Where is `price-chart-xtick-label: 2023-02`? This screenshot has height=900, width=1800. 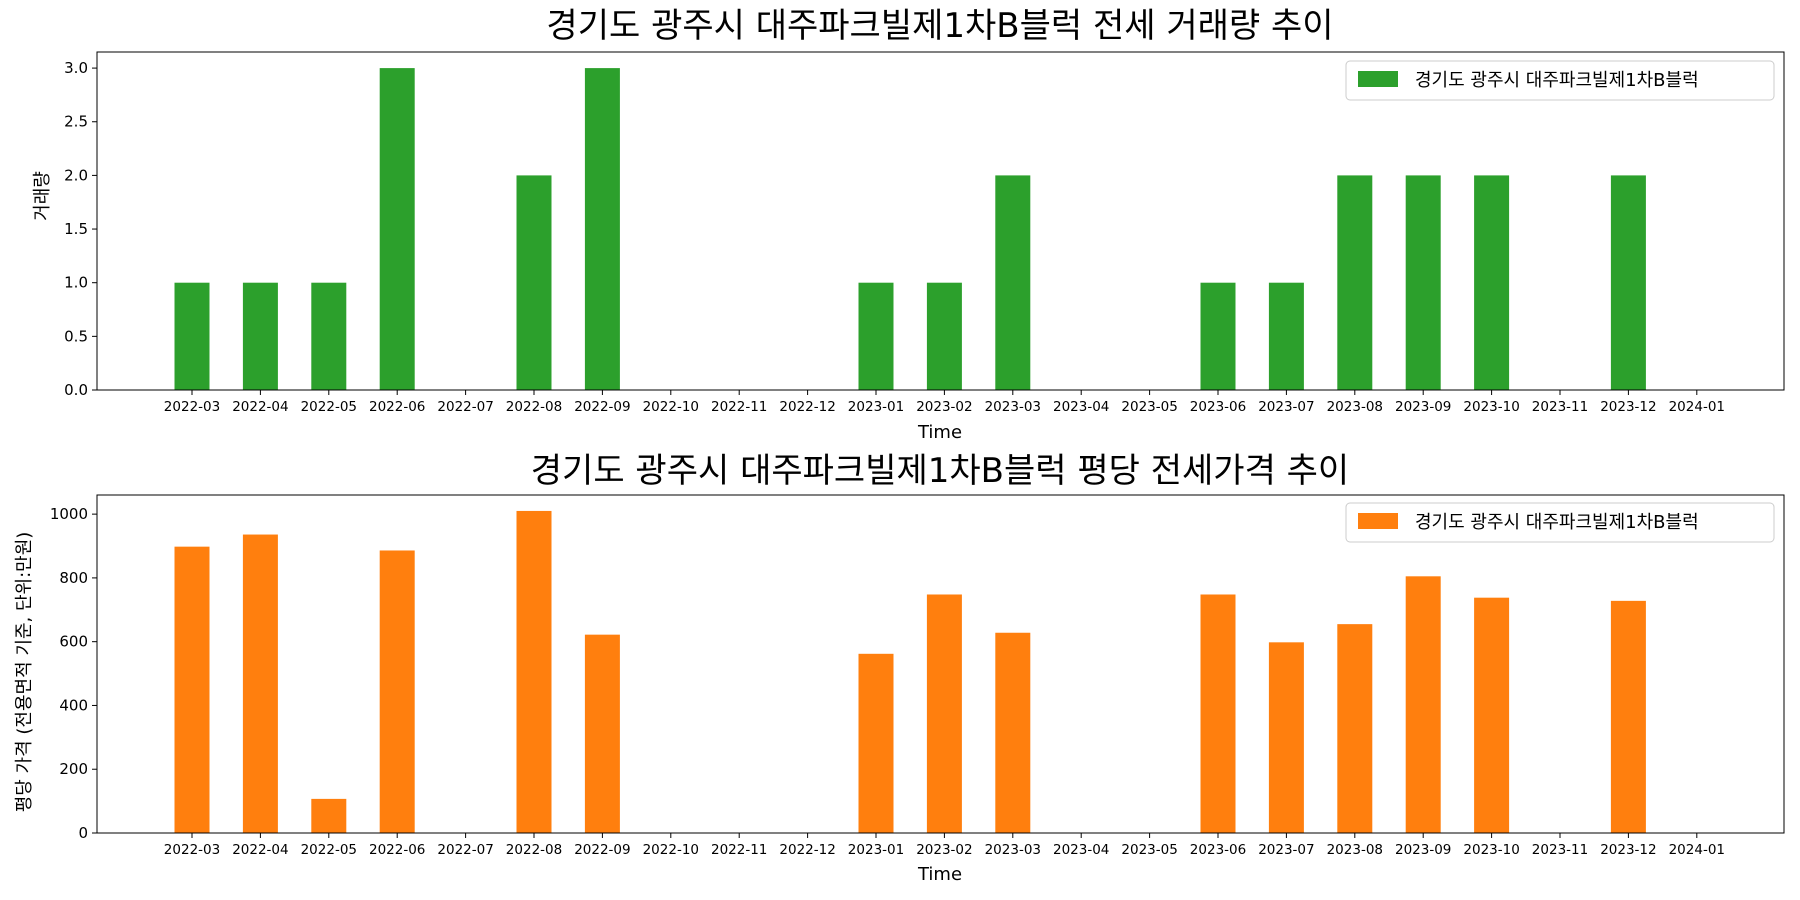 price-chart-xtick-label: 2023-02 is located at coordinates (944, 850).